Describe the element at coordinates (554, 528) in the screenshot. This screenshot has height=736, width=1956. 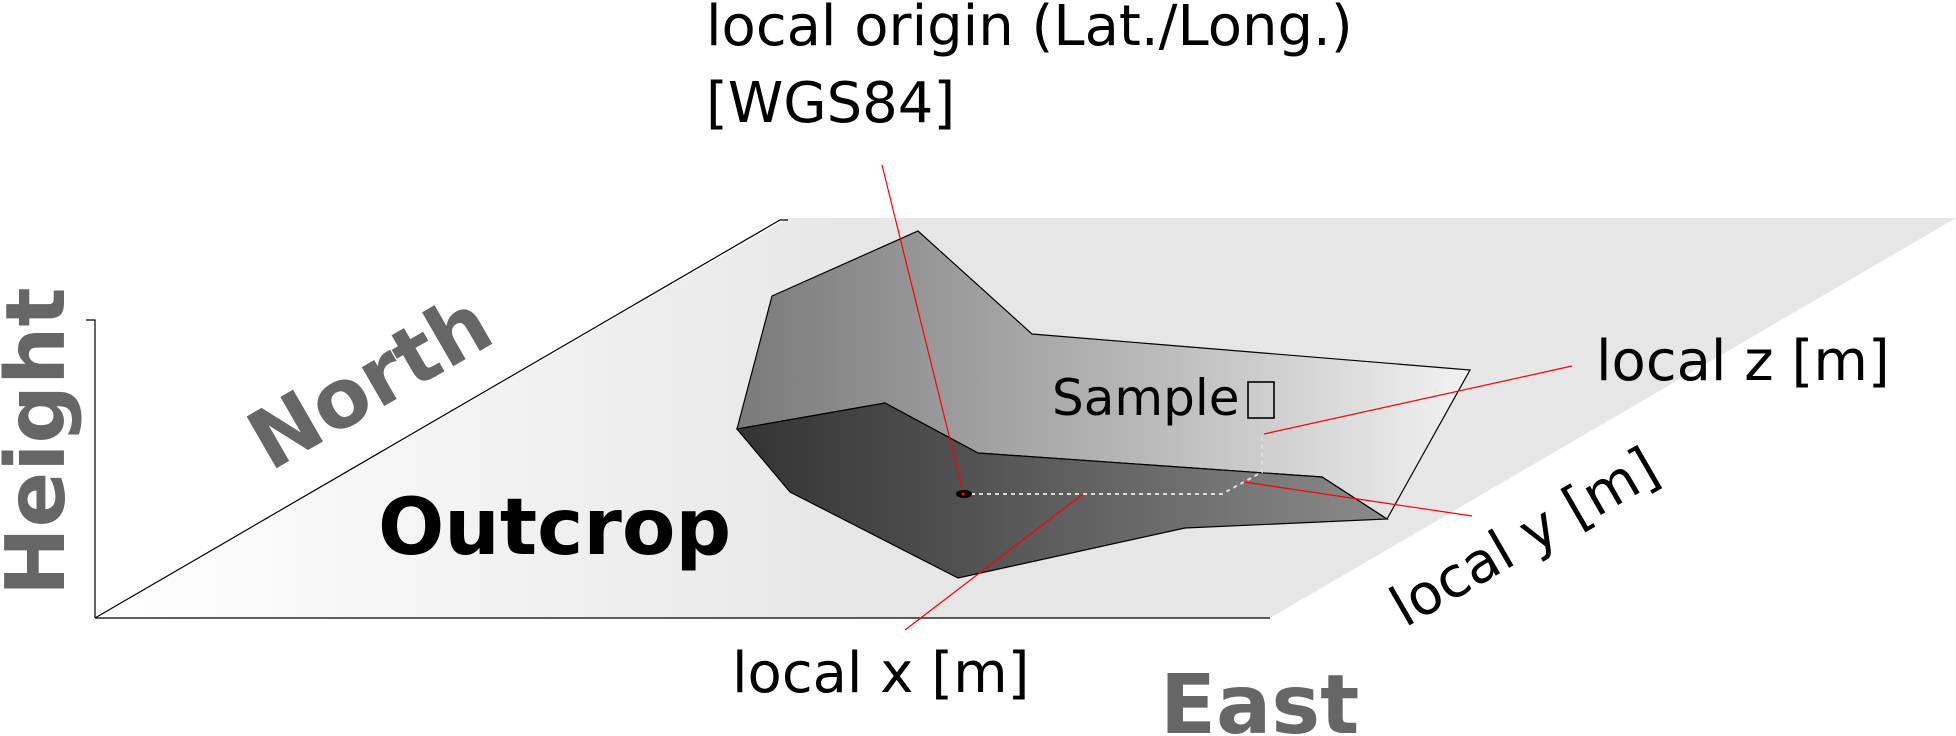
I see `outcrop-label: Outcrop` at that location.